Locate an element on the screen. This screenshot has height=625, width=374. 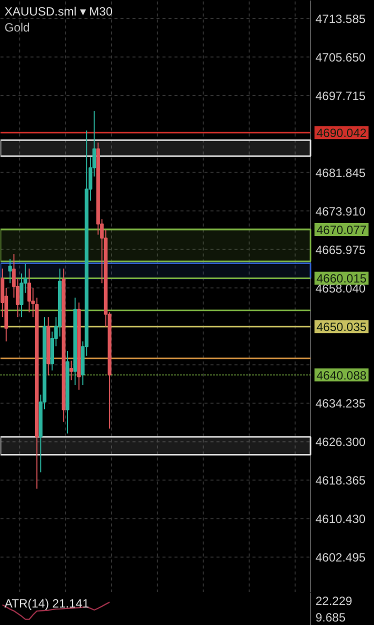
ref-line-label: 4690.042 is located at coordinates (341, 133).